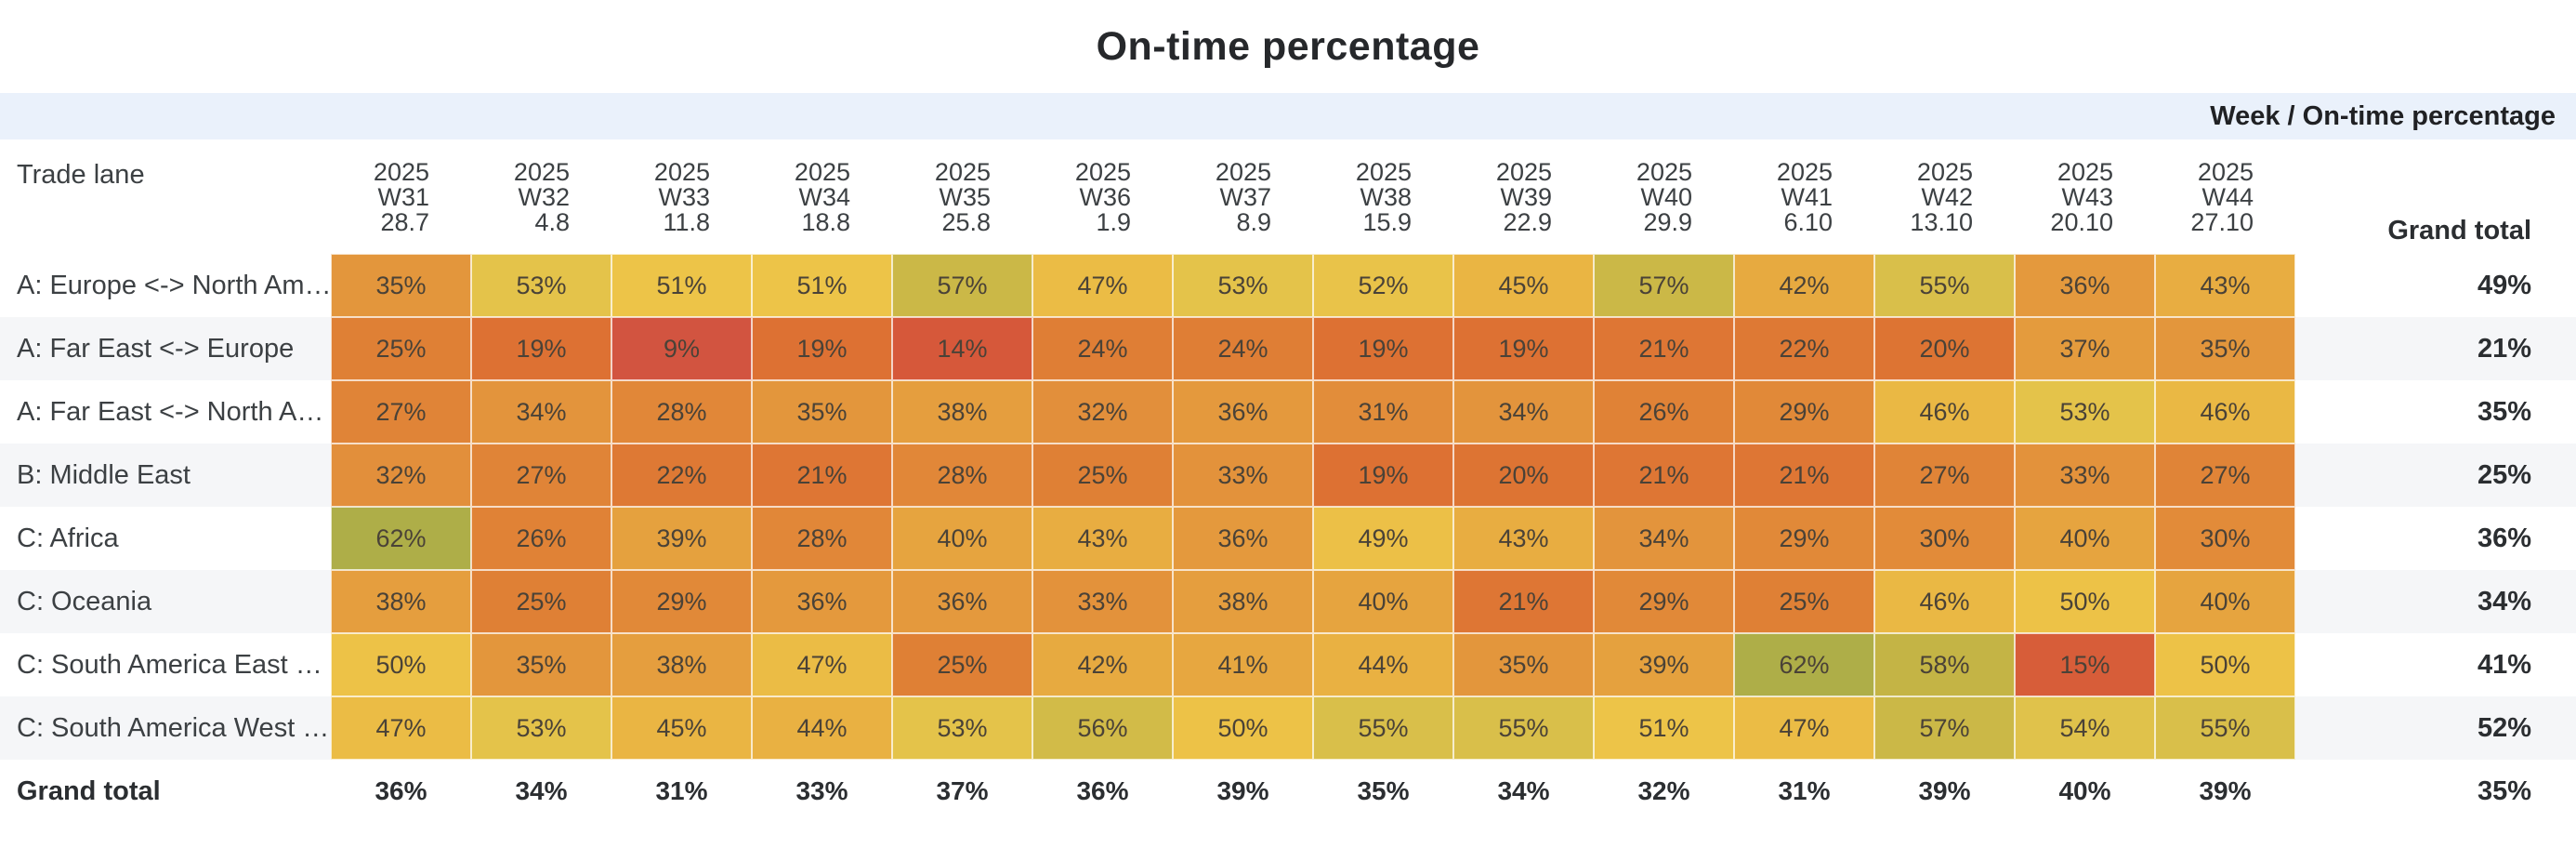 The image size is (2576, 848). I want to click on week-header-date: 22.9, so click(1527, 222).